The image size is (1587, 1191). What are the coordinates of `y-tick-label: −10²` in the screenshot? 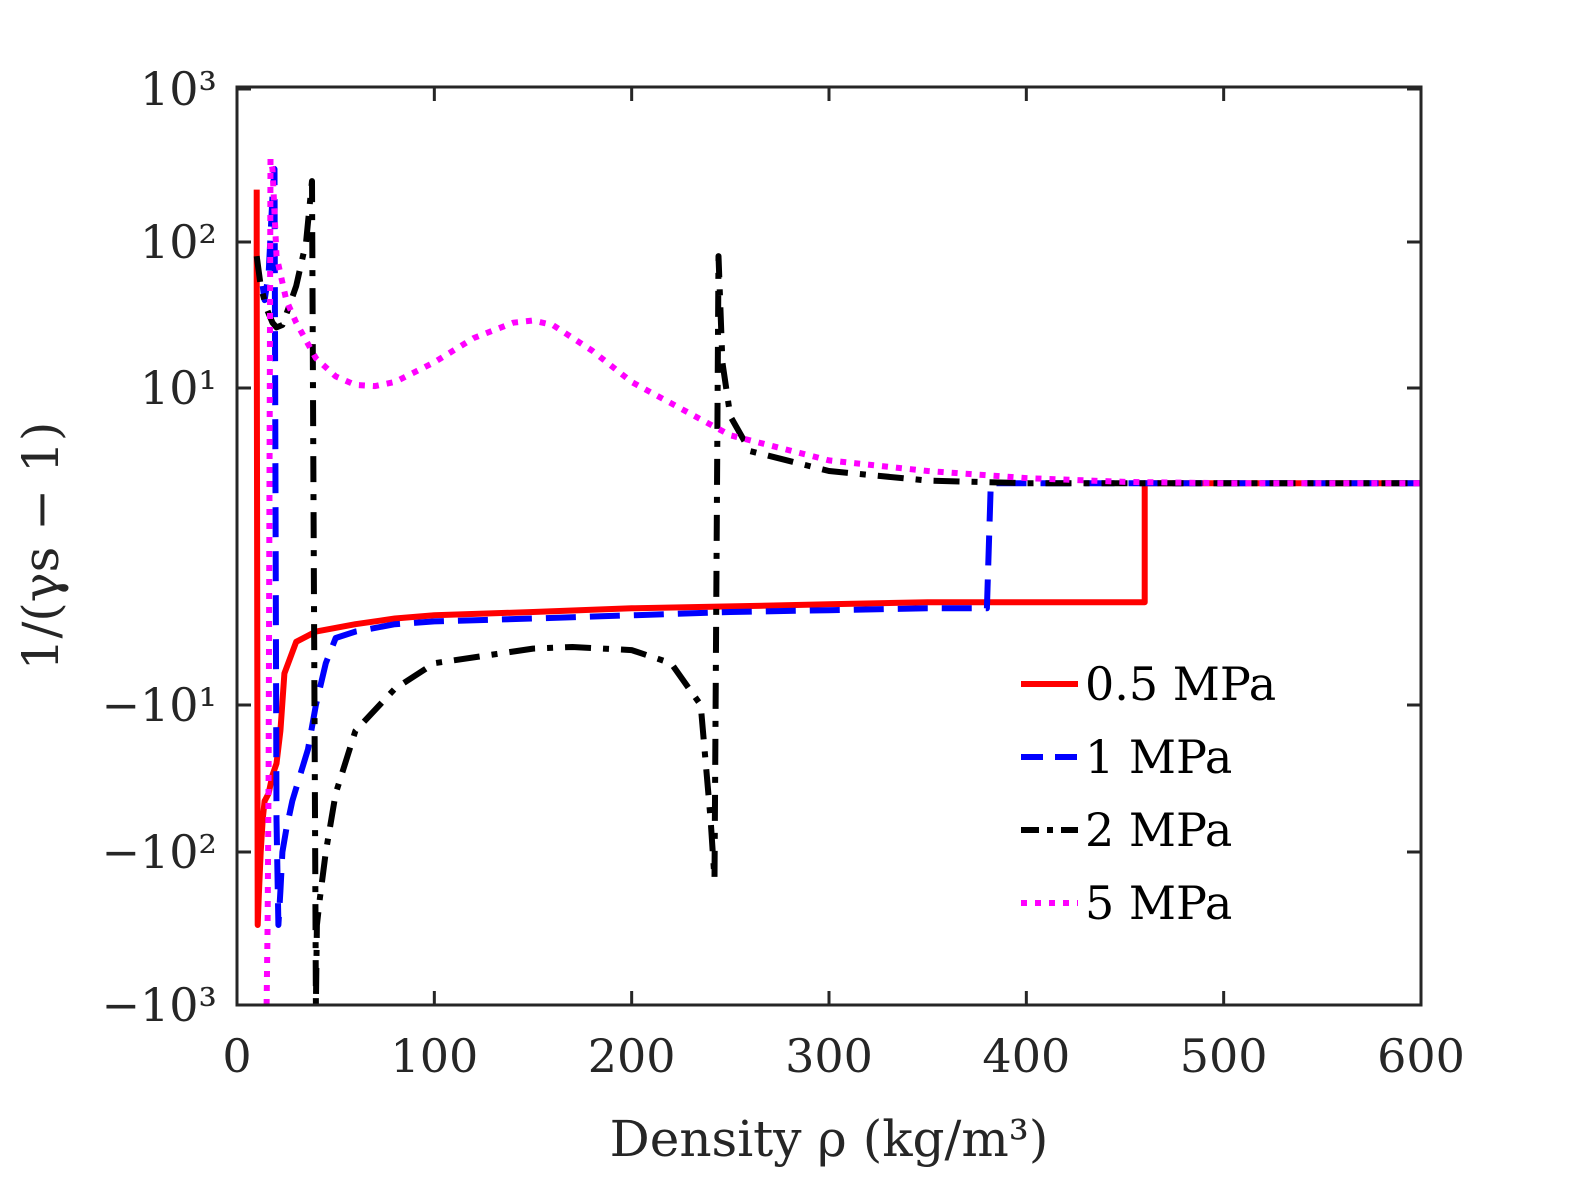 It's located at (159, 852).